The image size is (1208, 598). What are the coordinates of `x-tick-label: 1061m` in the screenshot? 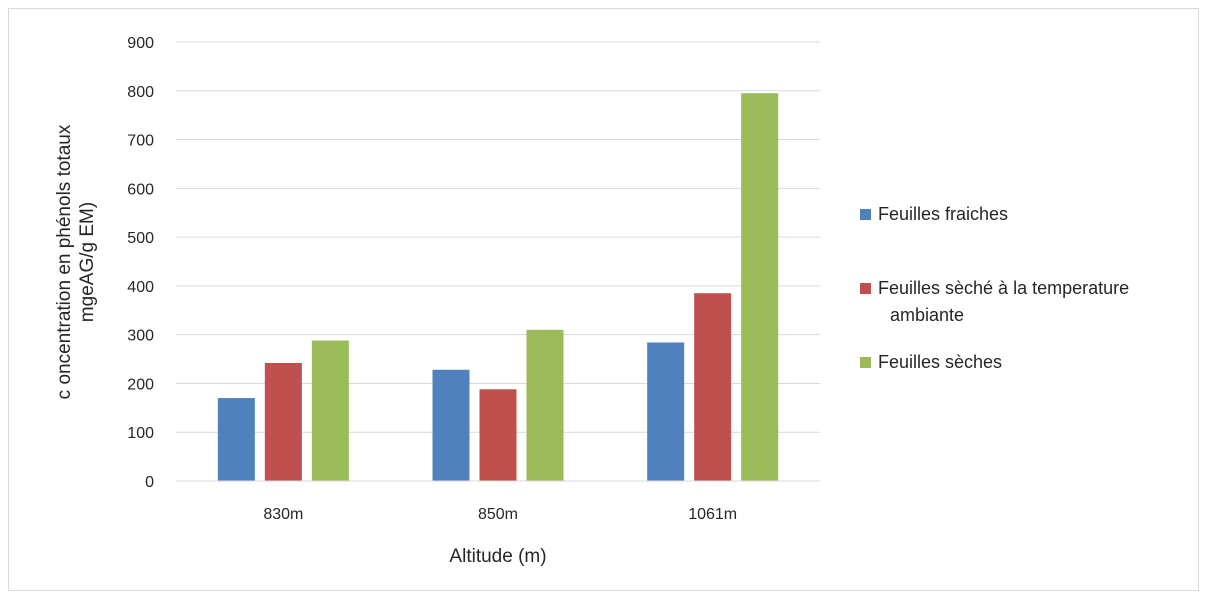 It's located at (712, 514).